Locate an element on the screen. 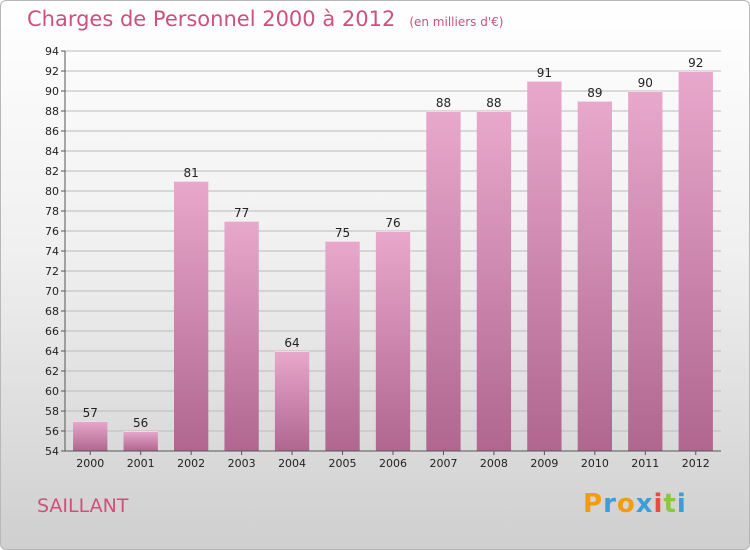 The width and height of the screenshot is (750, 550). y-tick-label: 60 is located at coordinates (52, 391).